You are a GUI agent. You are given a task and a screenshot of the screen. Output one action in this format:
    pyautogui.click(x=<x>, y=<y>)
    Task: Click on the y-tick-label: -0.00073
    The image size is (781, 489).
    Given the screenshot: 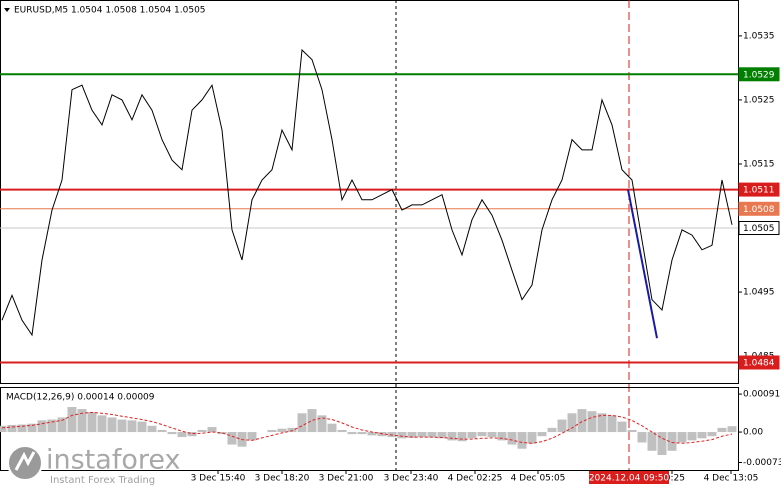 What is the action you would take?
    pyautogui.click(x=762, y=463)
    